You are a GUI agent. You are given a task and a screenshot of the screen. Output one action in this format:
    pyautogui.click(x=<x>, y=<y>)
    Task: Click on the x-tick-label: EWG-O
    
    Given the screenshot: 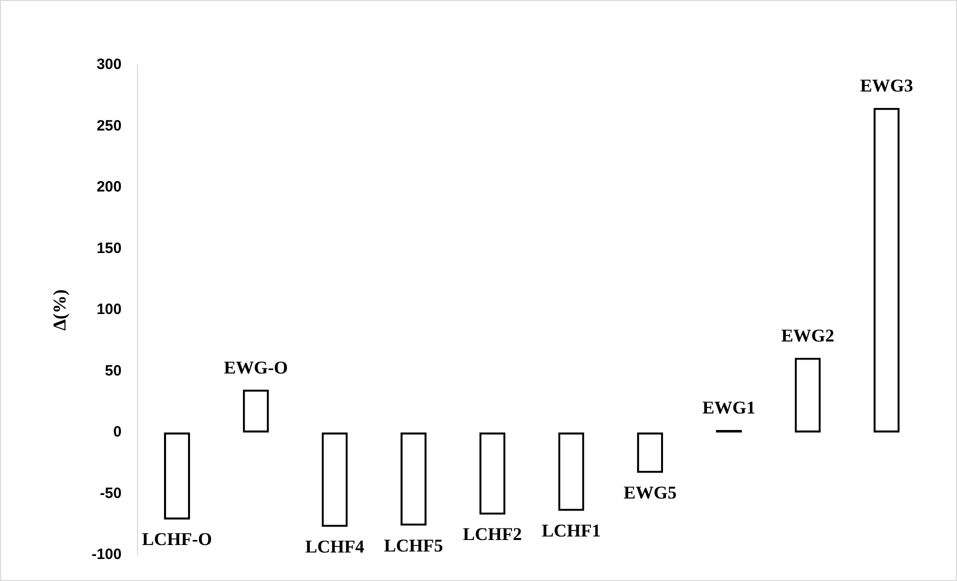 What is the action you would take?
    pyautogui.click(x=256, y=367)
    